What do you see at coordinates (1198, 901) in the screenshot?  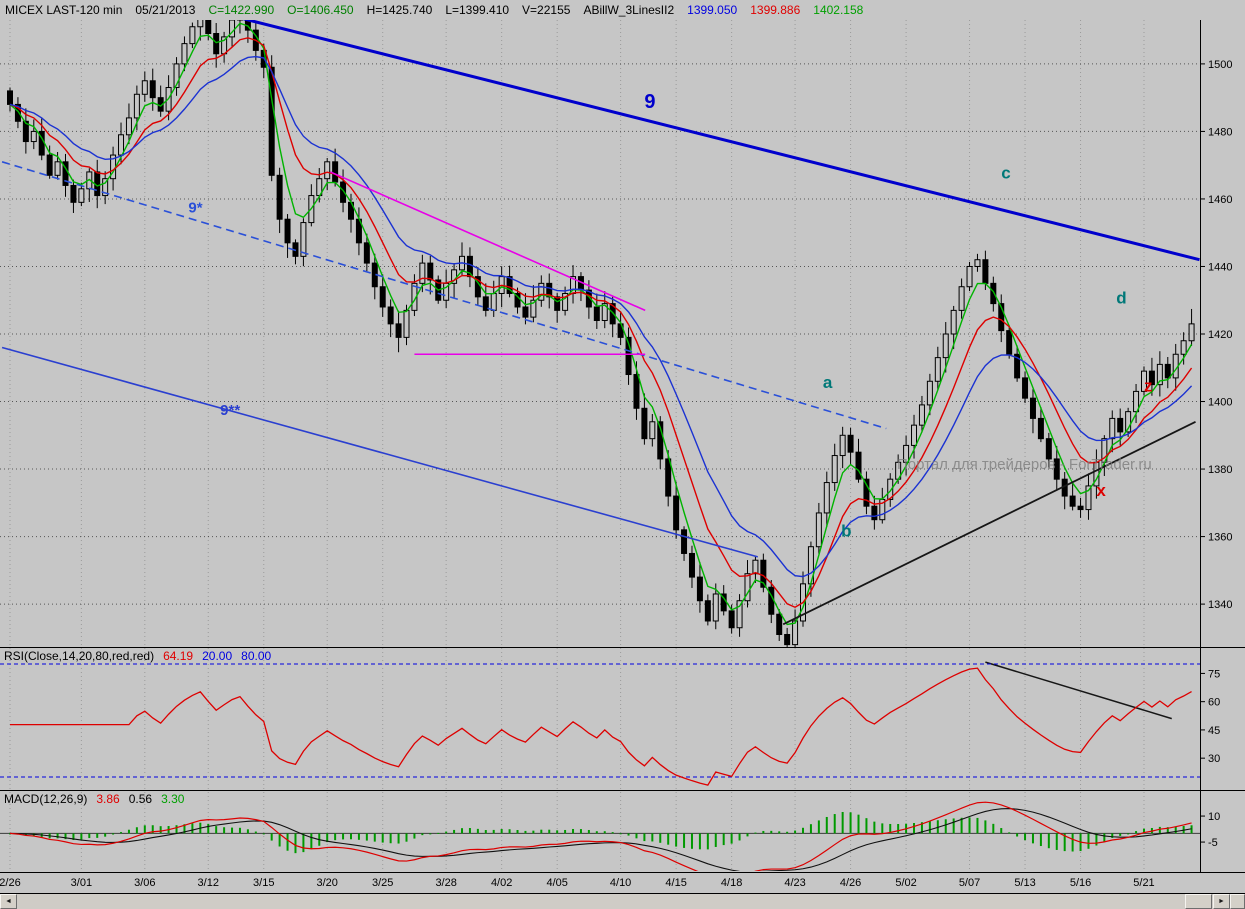 I see `scrollbar-thumb` at bounding box center [1198, 901].